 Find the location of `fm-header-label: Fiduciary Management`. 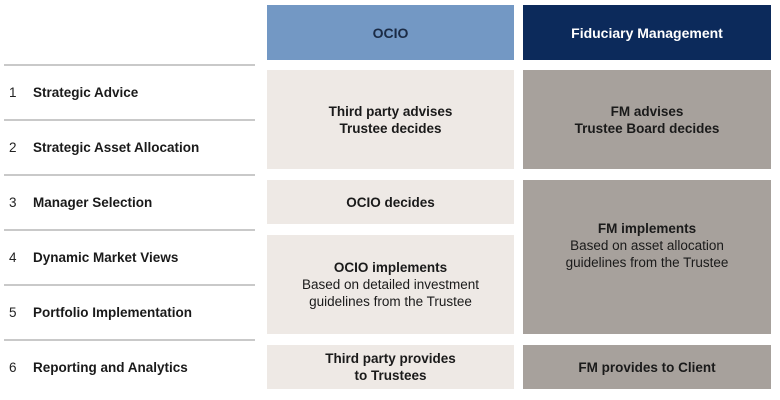

fm-header-label: Fiduciary Management is located at coordinates (647, 32).